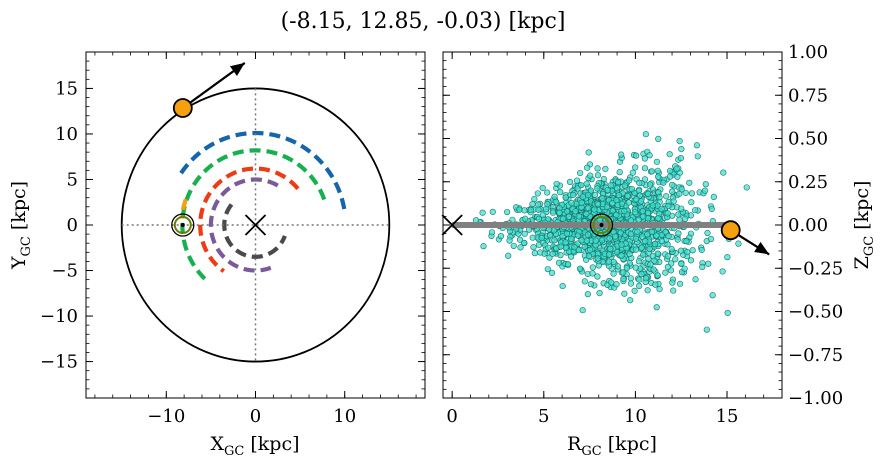 This screenshot has width=887, height=464. I want to click on spiral-arms, so click(262, 207).